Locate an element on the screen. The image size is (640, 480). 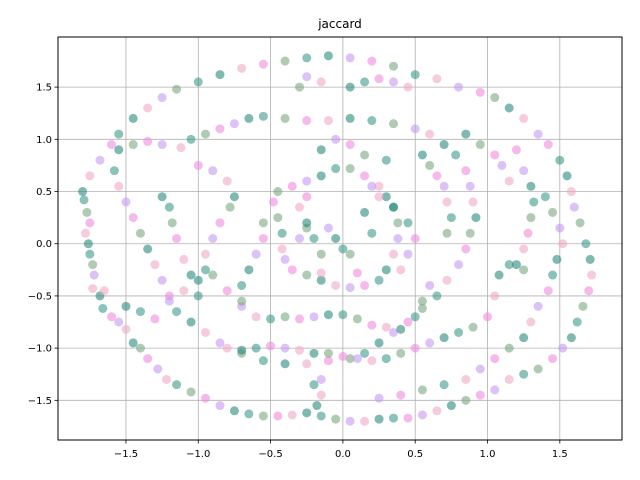
x-tick-label: 0.5 is located at coordinates (415, 454).